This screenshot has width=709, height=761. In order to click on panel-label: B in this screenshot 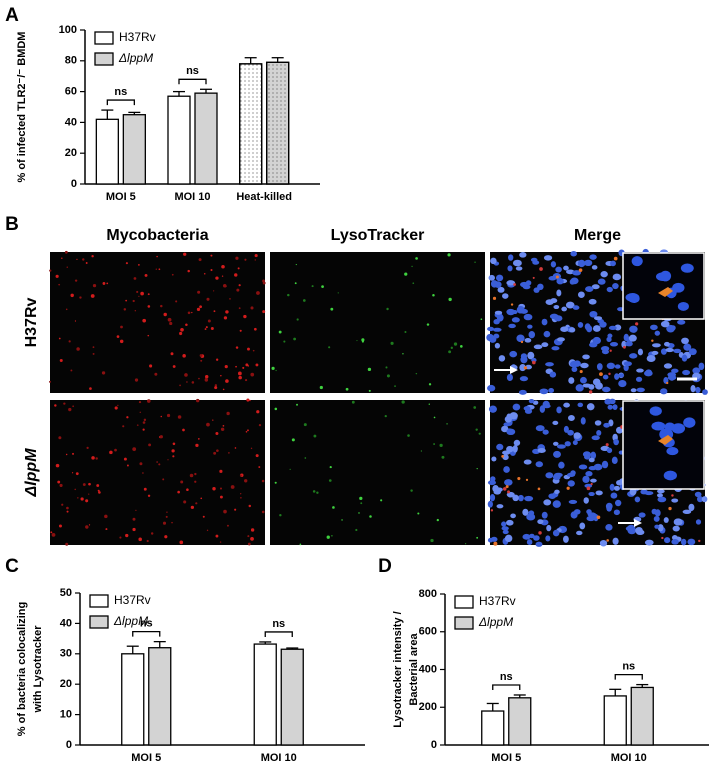, I will do `click(12, 224)`.